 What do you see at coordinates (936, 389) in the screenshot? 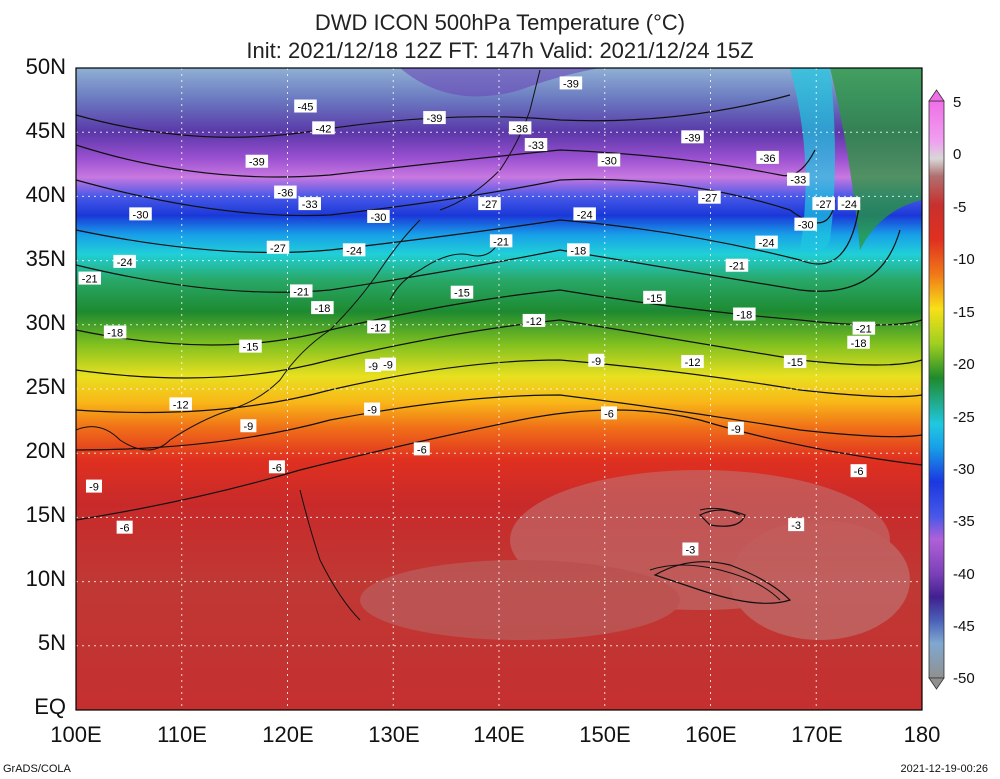
I see `colorbar` at bounding box center [936, 389].